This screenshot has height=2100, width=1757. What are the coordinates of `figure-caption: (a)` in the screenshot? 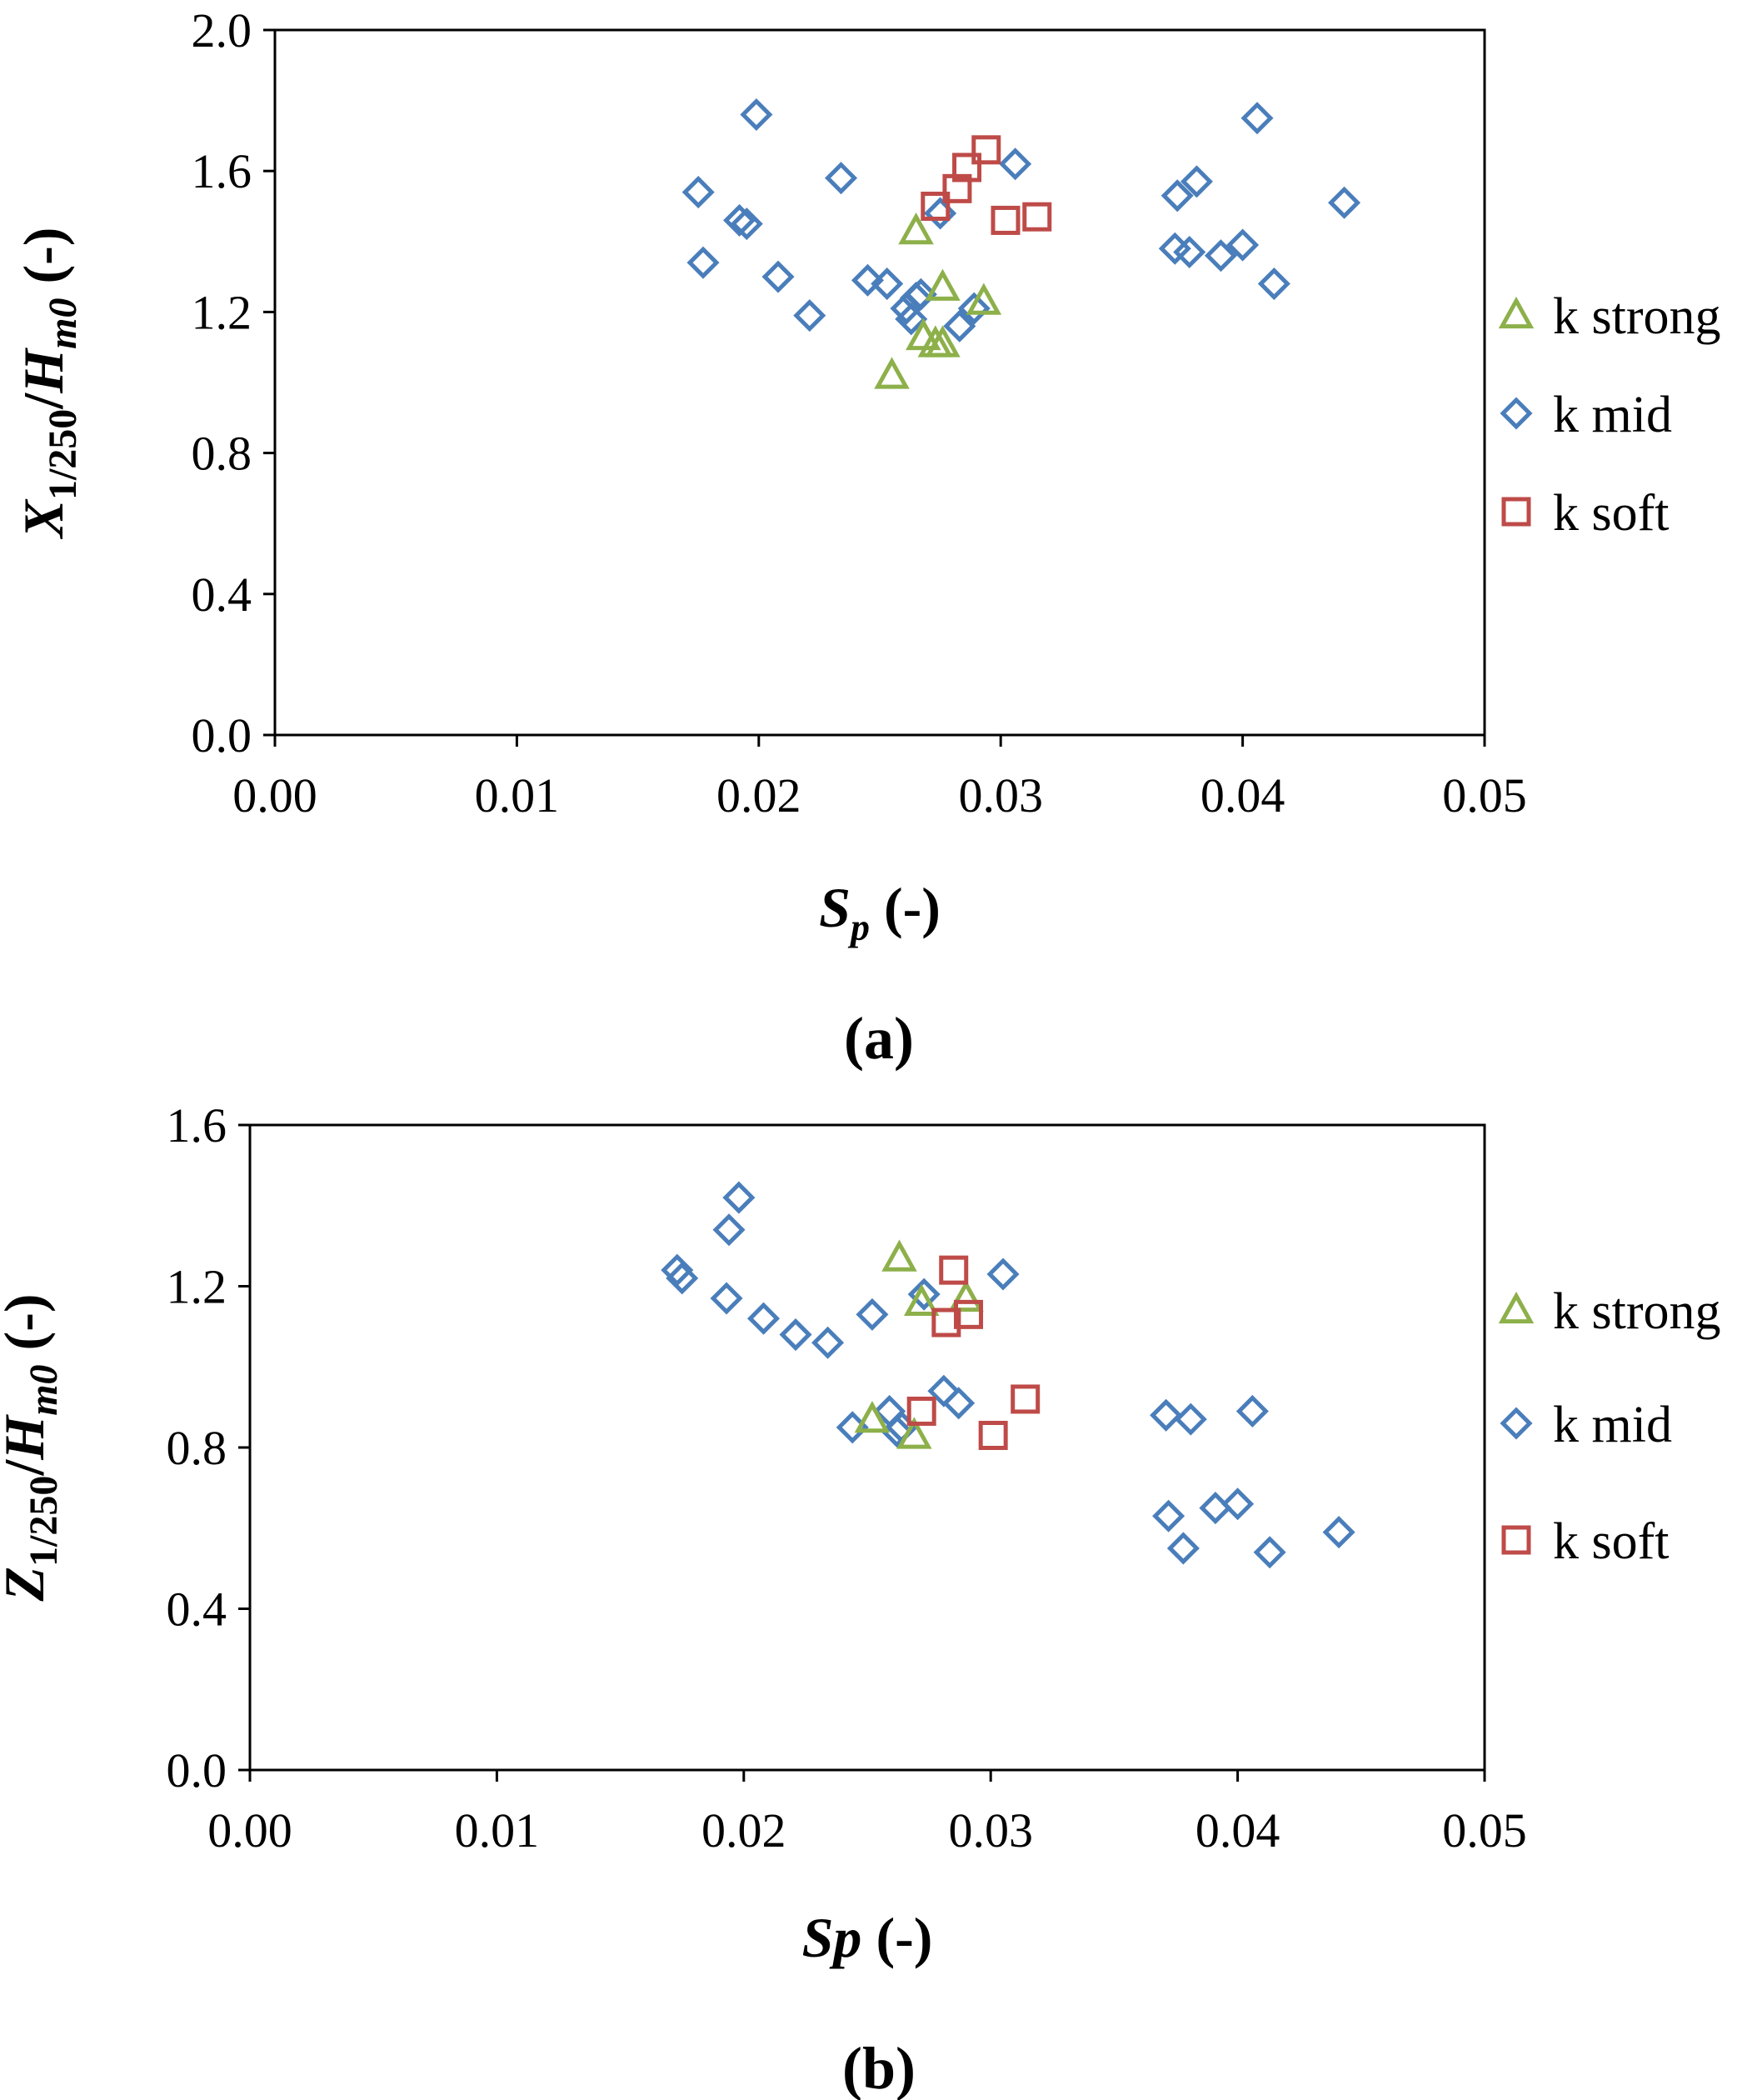 It's located at (879, 1038).